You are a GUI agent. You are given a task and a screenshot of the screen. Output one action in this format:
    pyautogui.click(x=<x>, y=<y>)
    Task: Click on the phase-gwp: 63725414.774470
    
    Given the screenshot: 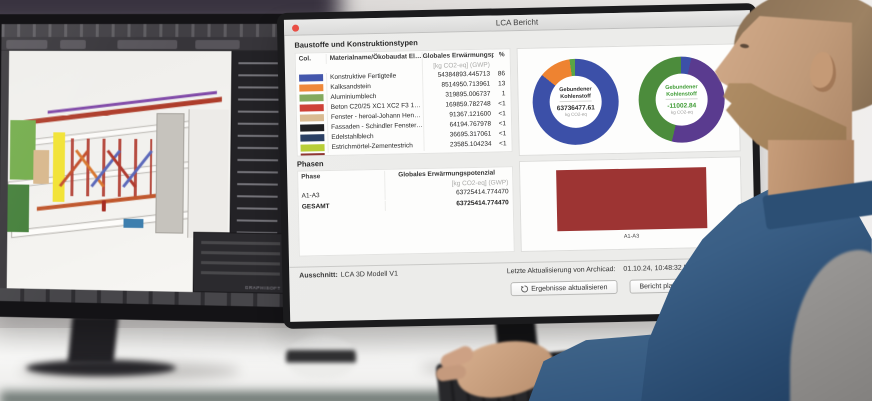 What is the action you would take?
    pyautogui.click(x=448, y=204)
    